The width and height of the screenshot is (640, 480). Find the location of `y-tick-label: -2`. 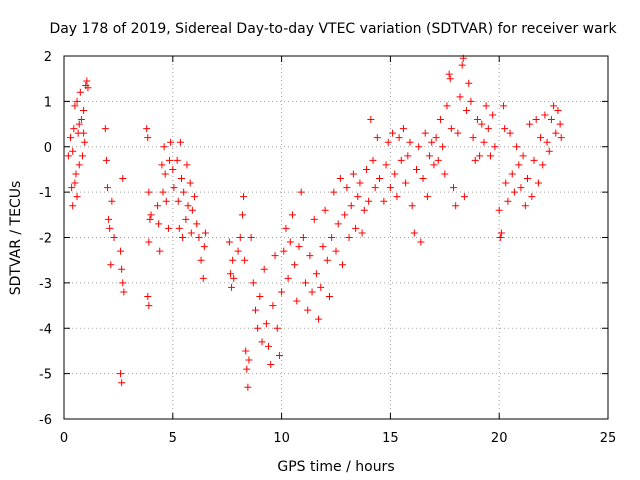

y-tick-label: -2 is located at coordinates (45, 239).